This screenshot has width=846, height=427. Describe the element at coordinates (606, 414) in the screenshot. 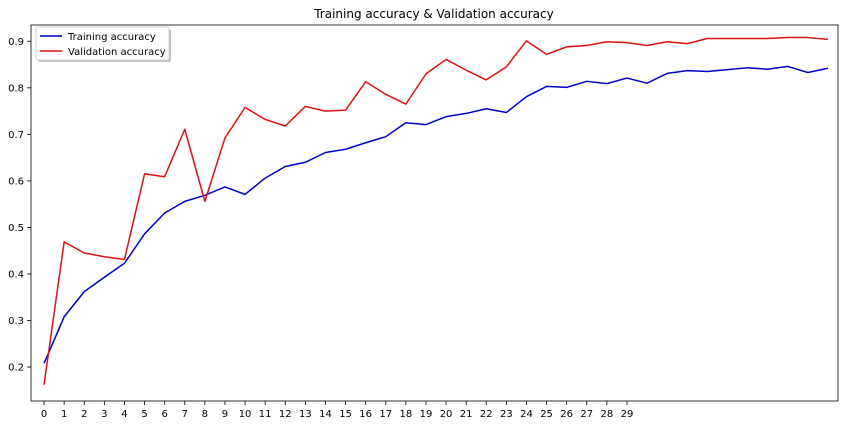

I see `x-tick-label: 28` at that location.